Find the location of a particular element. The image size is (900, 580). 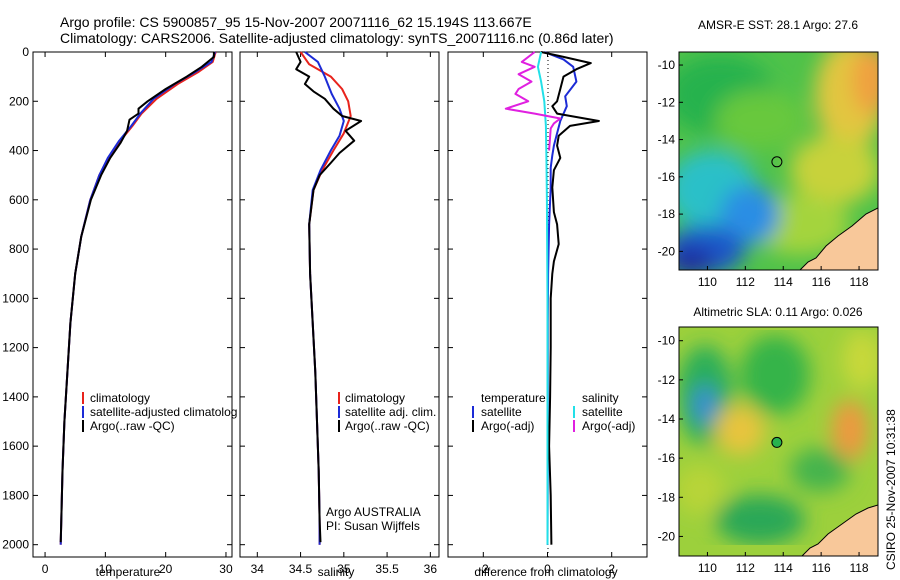

x-tick-label: 36 is located at coordinates (431, 569).